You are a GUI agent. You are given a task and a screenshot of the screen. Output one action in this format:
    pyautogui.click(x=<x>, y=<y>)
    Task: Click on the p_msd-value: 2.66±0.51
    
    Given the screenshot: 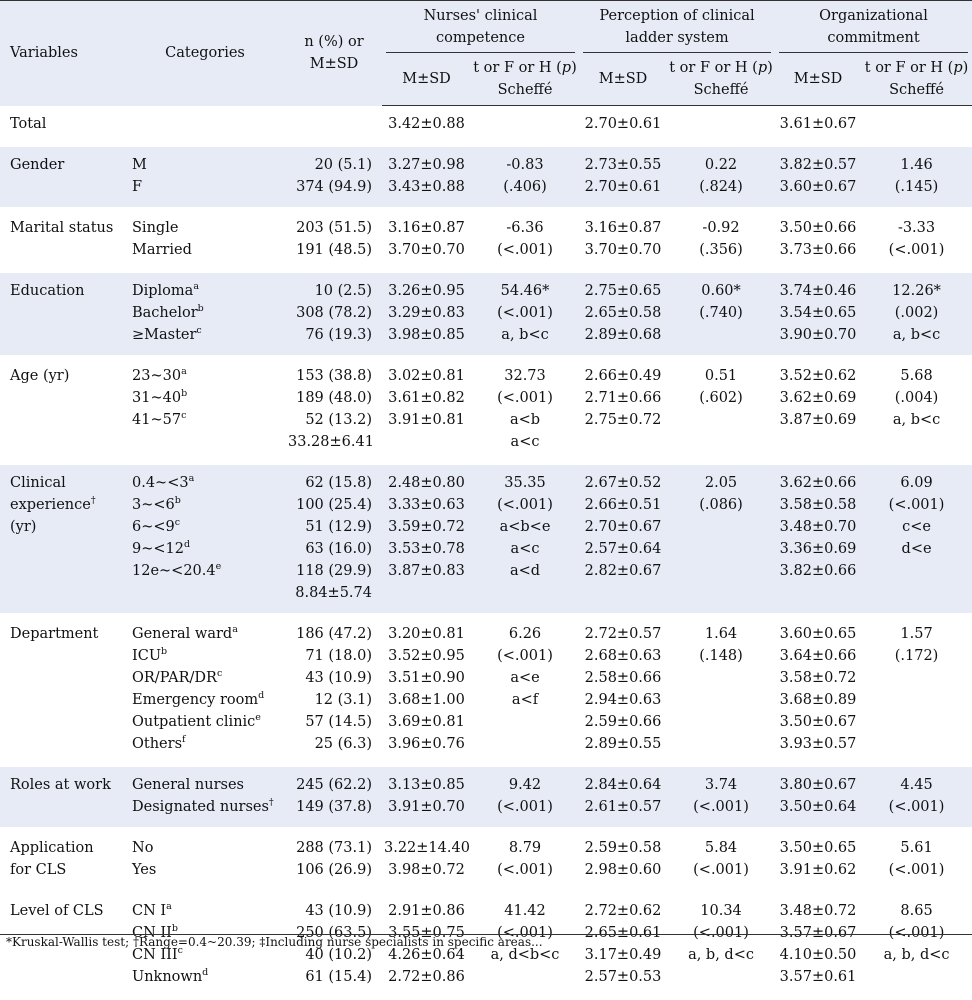 What is the action you would take?
    pyautogui.click(x=623, y=505)
    